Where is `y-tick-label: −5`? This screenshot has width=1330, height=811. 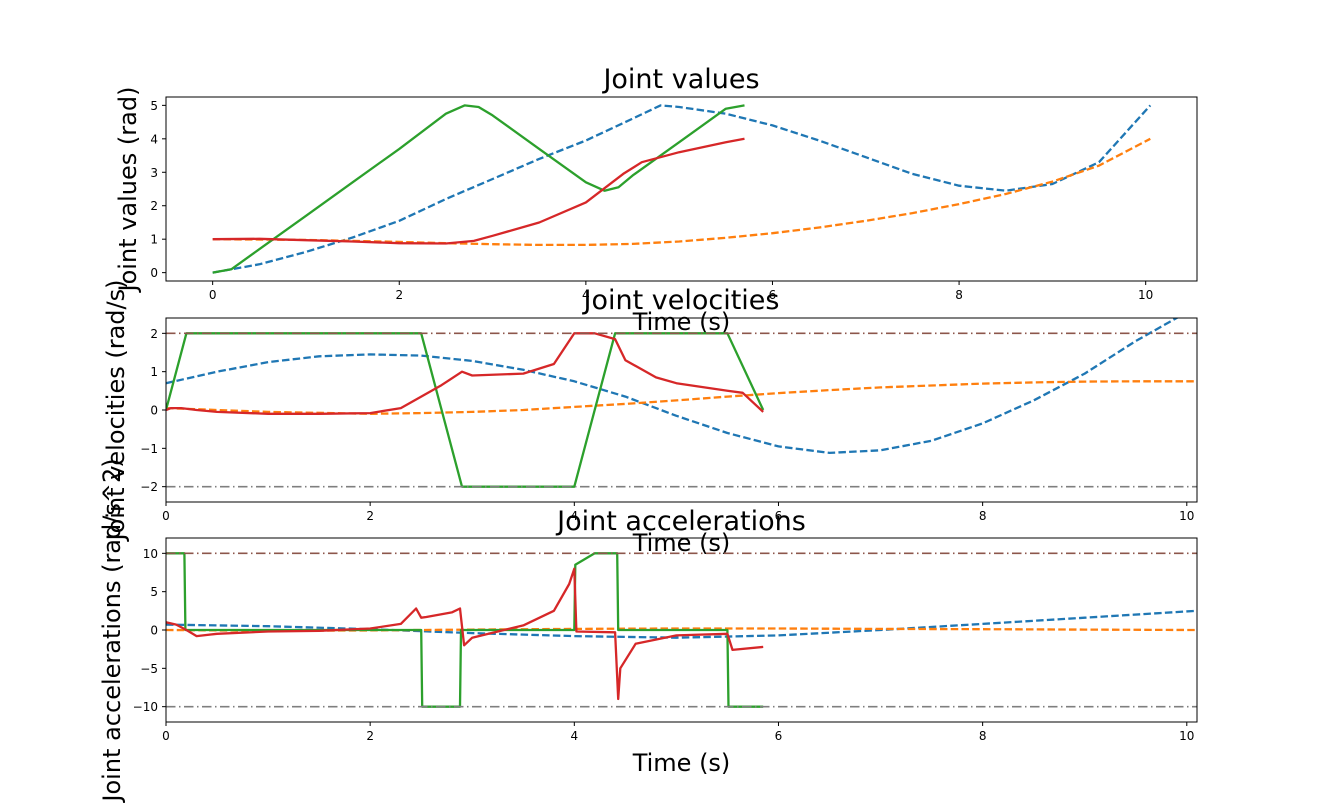
y-tick-label: −5 is located at coordinates (149, 669).